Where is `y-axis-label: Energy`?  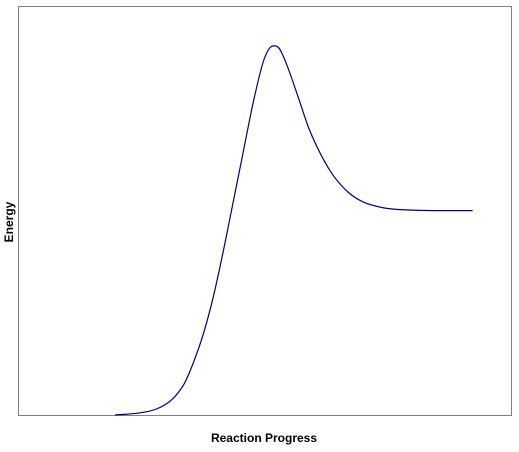 y-axis-label: Energy is located at coordinates (9, 221).